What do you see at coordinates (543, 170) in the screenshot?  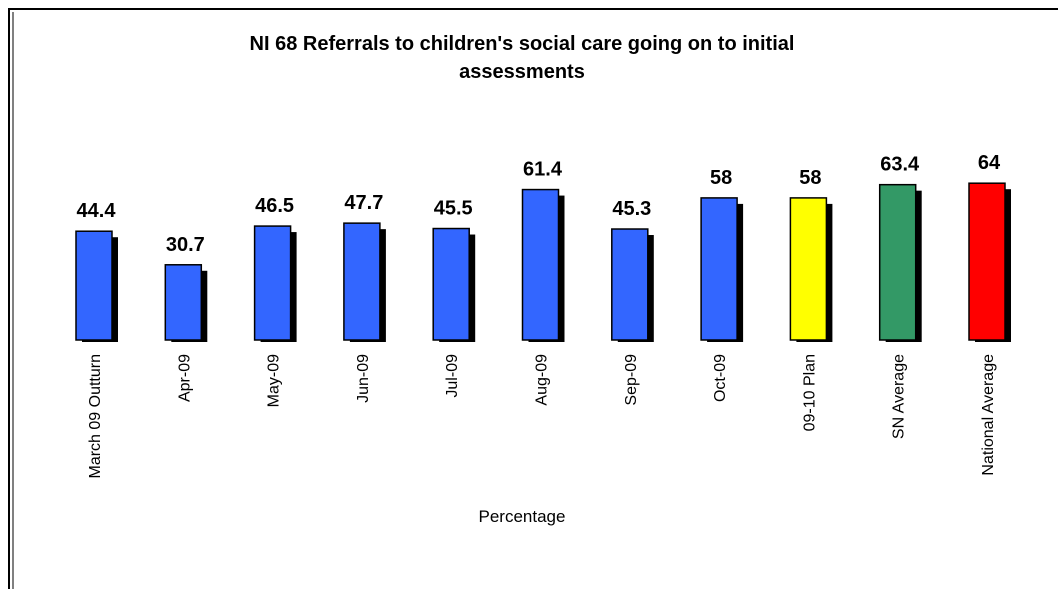 I see `value-label-5: 61.4` at bounding box center [543, 170].